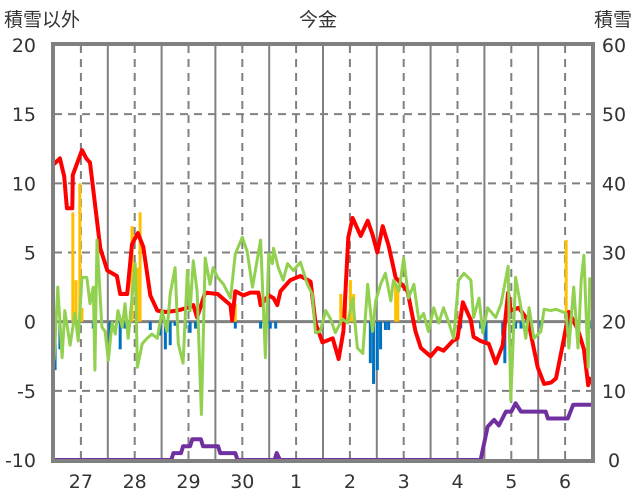 The height and width of the screenshot is (501, 636). What do you see at coordinates (242, 482) in the screenshot?
I see `x-tick-label: 30` at bounding box center [242, 482].